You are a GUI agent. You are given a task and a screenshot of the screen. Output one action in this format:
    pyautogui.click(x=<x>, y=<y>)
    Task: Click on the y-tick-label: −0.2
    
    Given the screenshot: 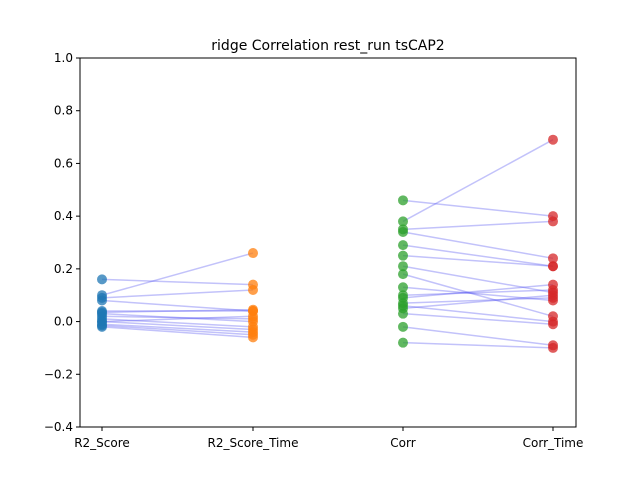 What is the action you would take?
    pyautogui.click(x=58, y=374)
    